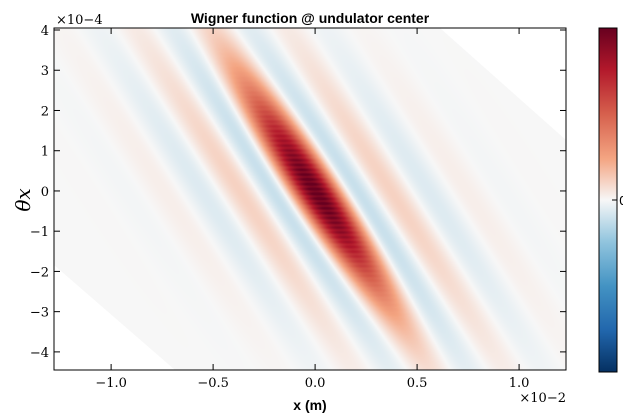 The height and width of the screenshot is (413, 623). What do you see at coordinates (111, 383) in the screenshot?
I see `x-tick-label: −1.0` at bounding box center [111, 383].